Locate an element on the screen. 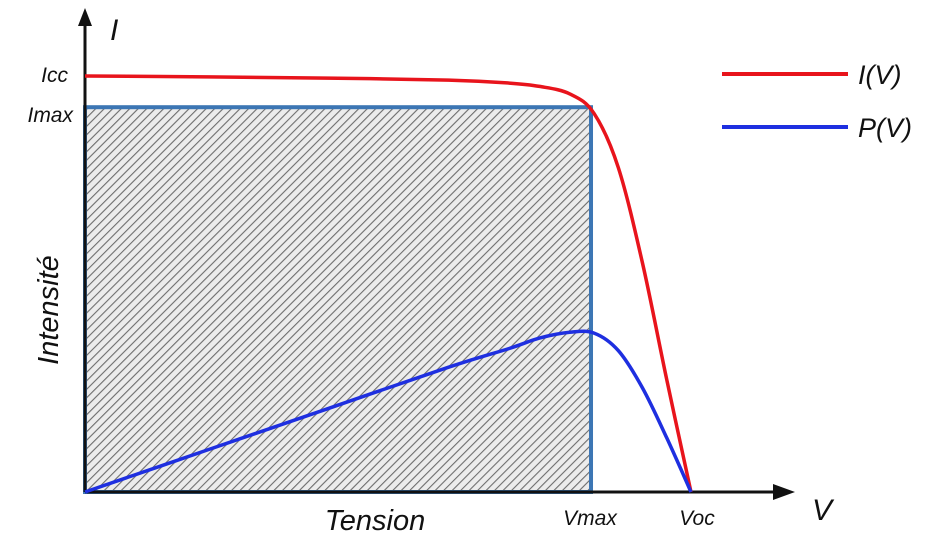  y-axis-label: Intensité is located at coordinates (49, 310).